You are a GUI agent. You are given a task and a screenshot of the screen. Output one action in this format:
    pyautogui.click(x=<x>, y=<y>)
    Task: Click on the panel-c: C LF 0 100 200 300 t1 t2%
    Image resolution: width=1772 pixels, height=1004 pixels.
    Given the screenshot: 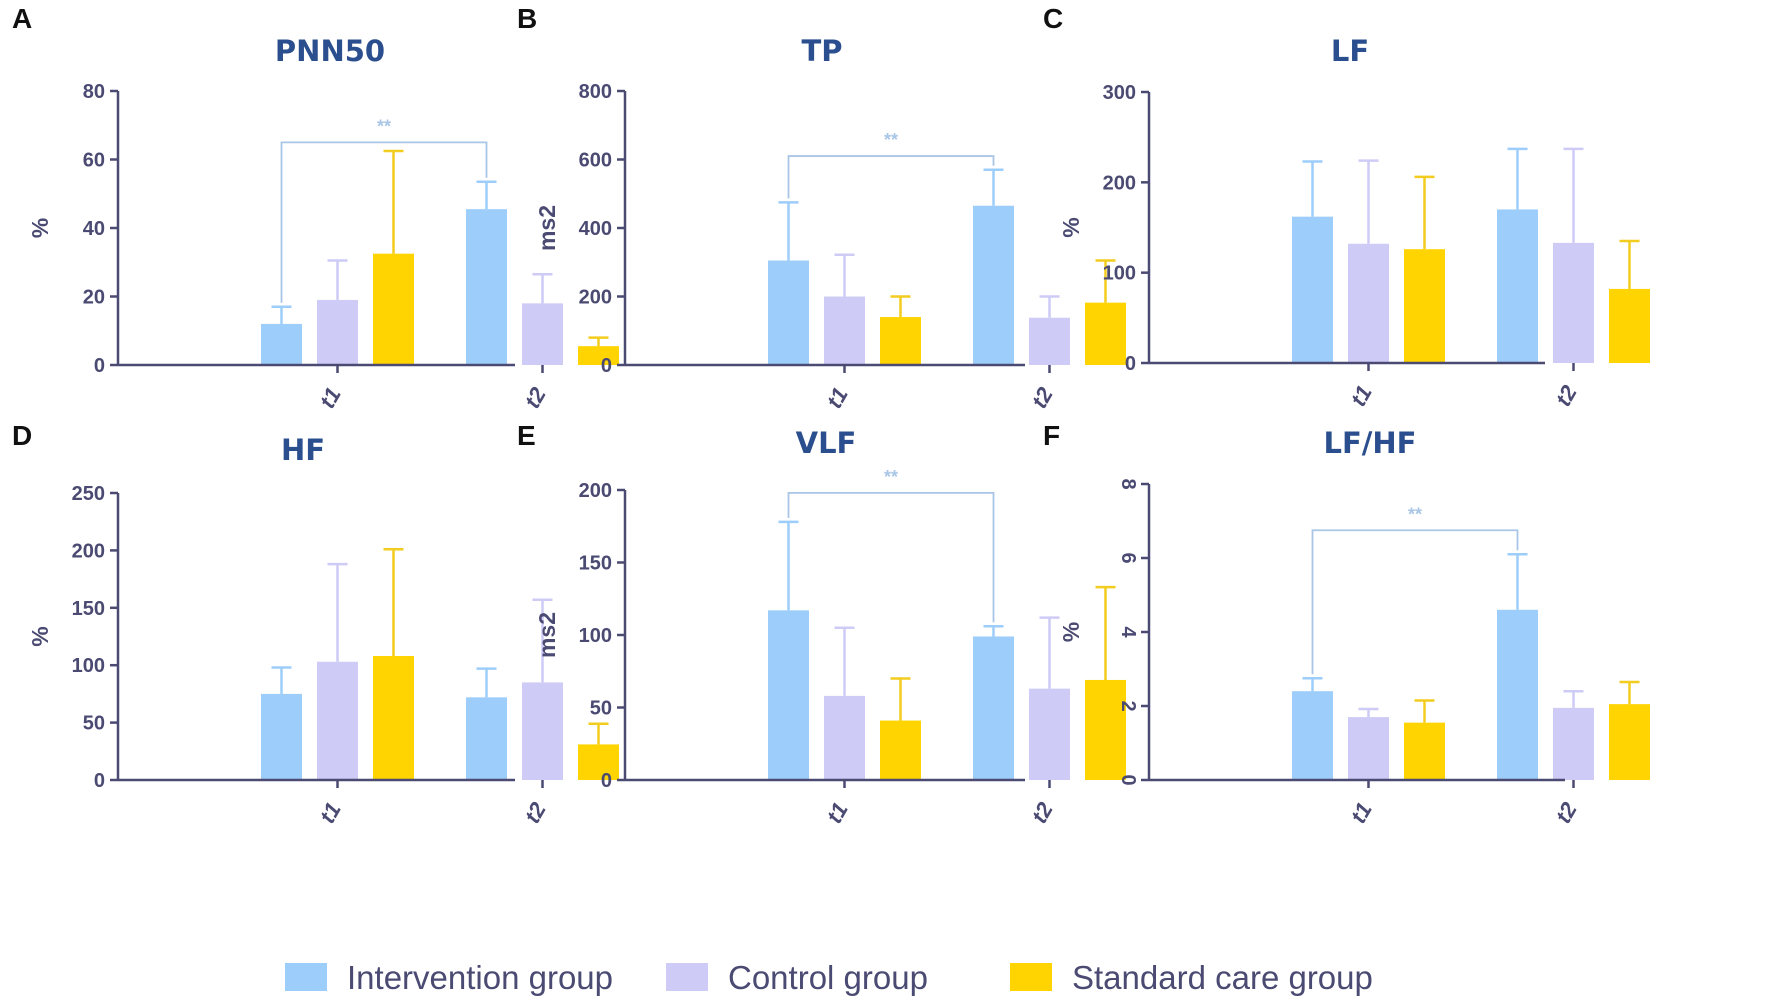 What is the action you would take?
    pyautogui.click(x=1346, y=206)
    